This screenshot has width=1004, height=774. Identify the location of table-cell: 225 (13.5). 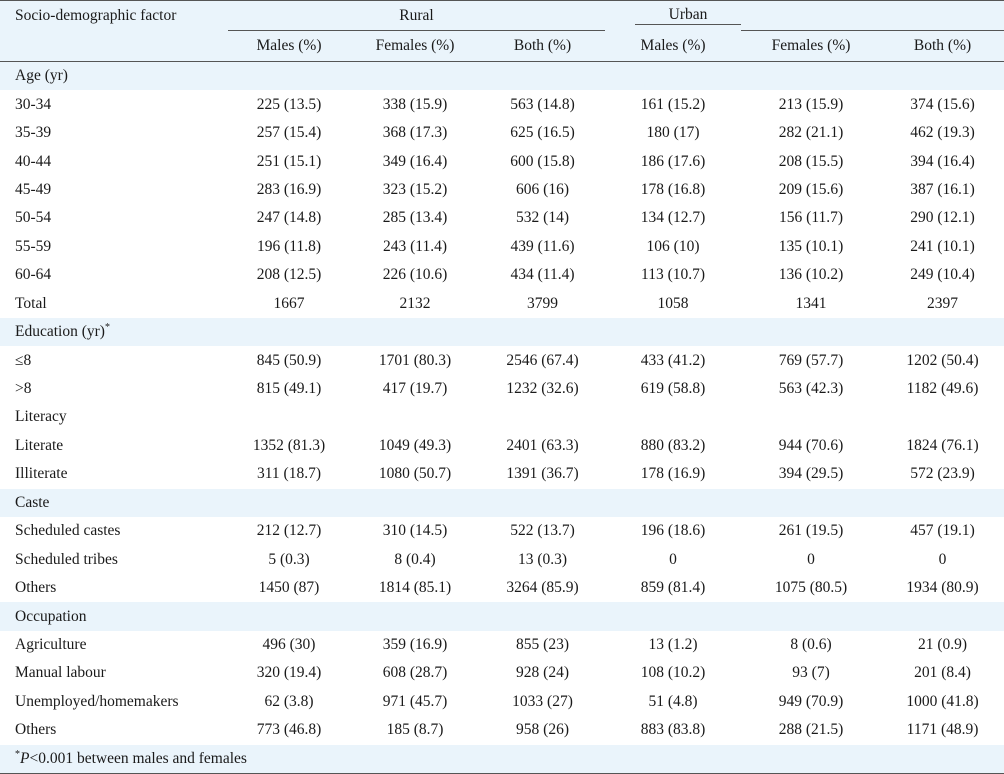
(289, 104).